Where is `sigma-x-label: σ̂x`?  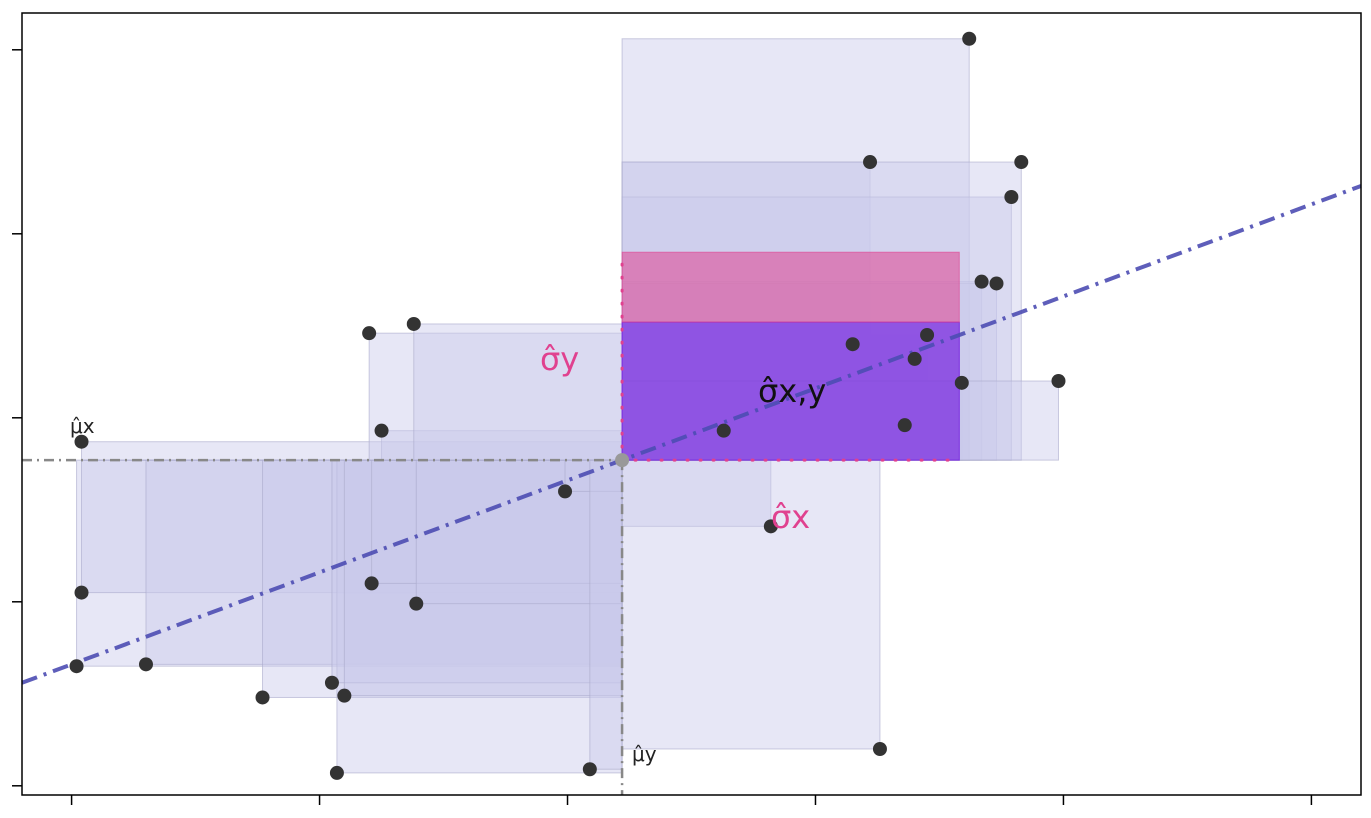
sigma-x-label: σ̂x is located at coordinates (790, 517).